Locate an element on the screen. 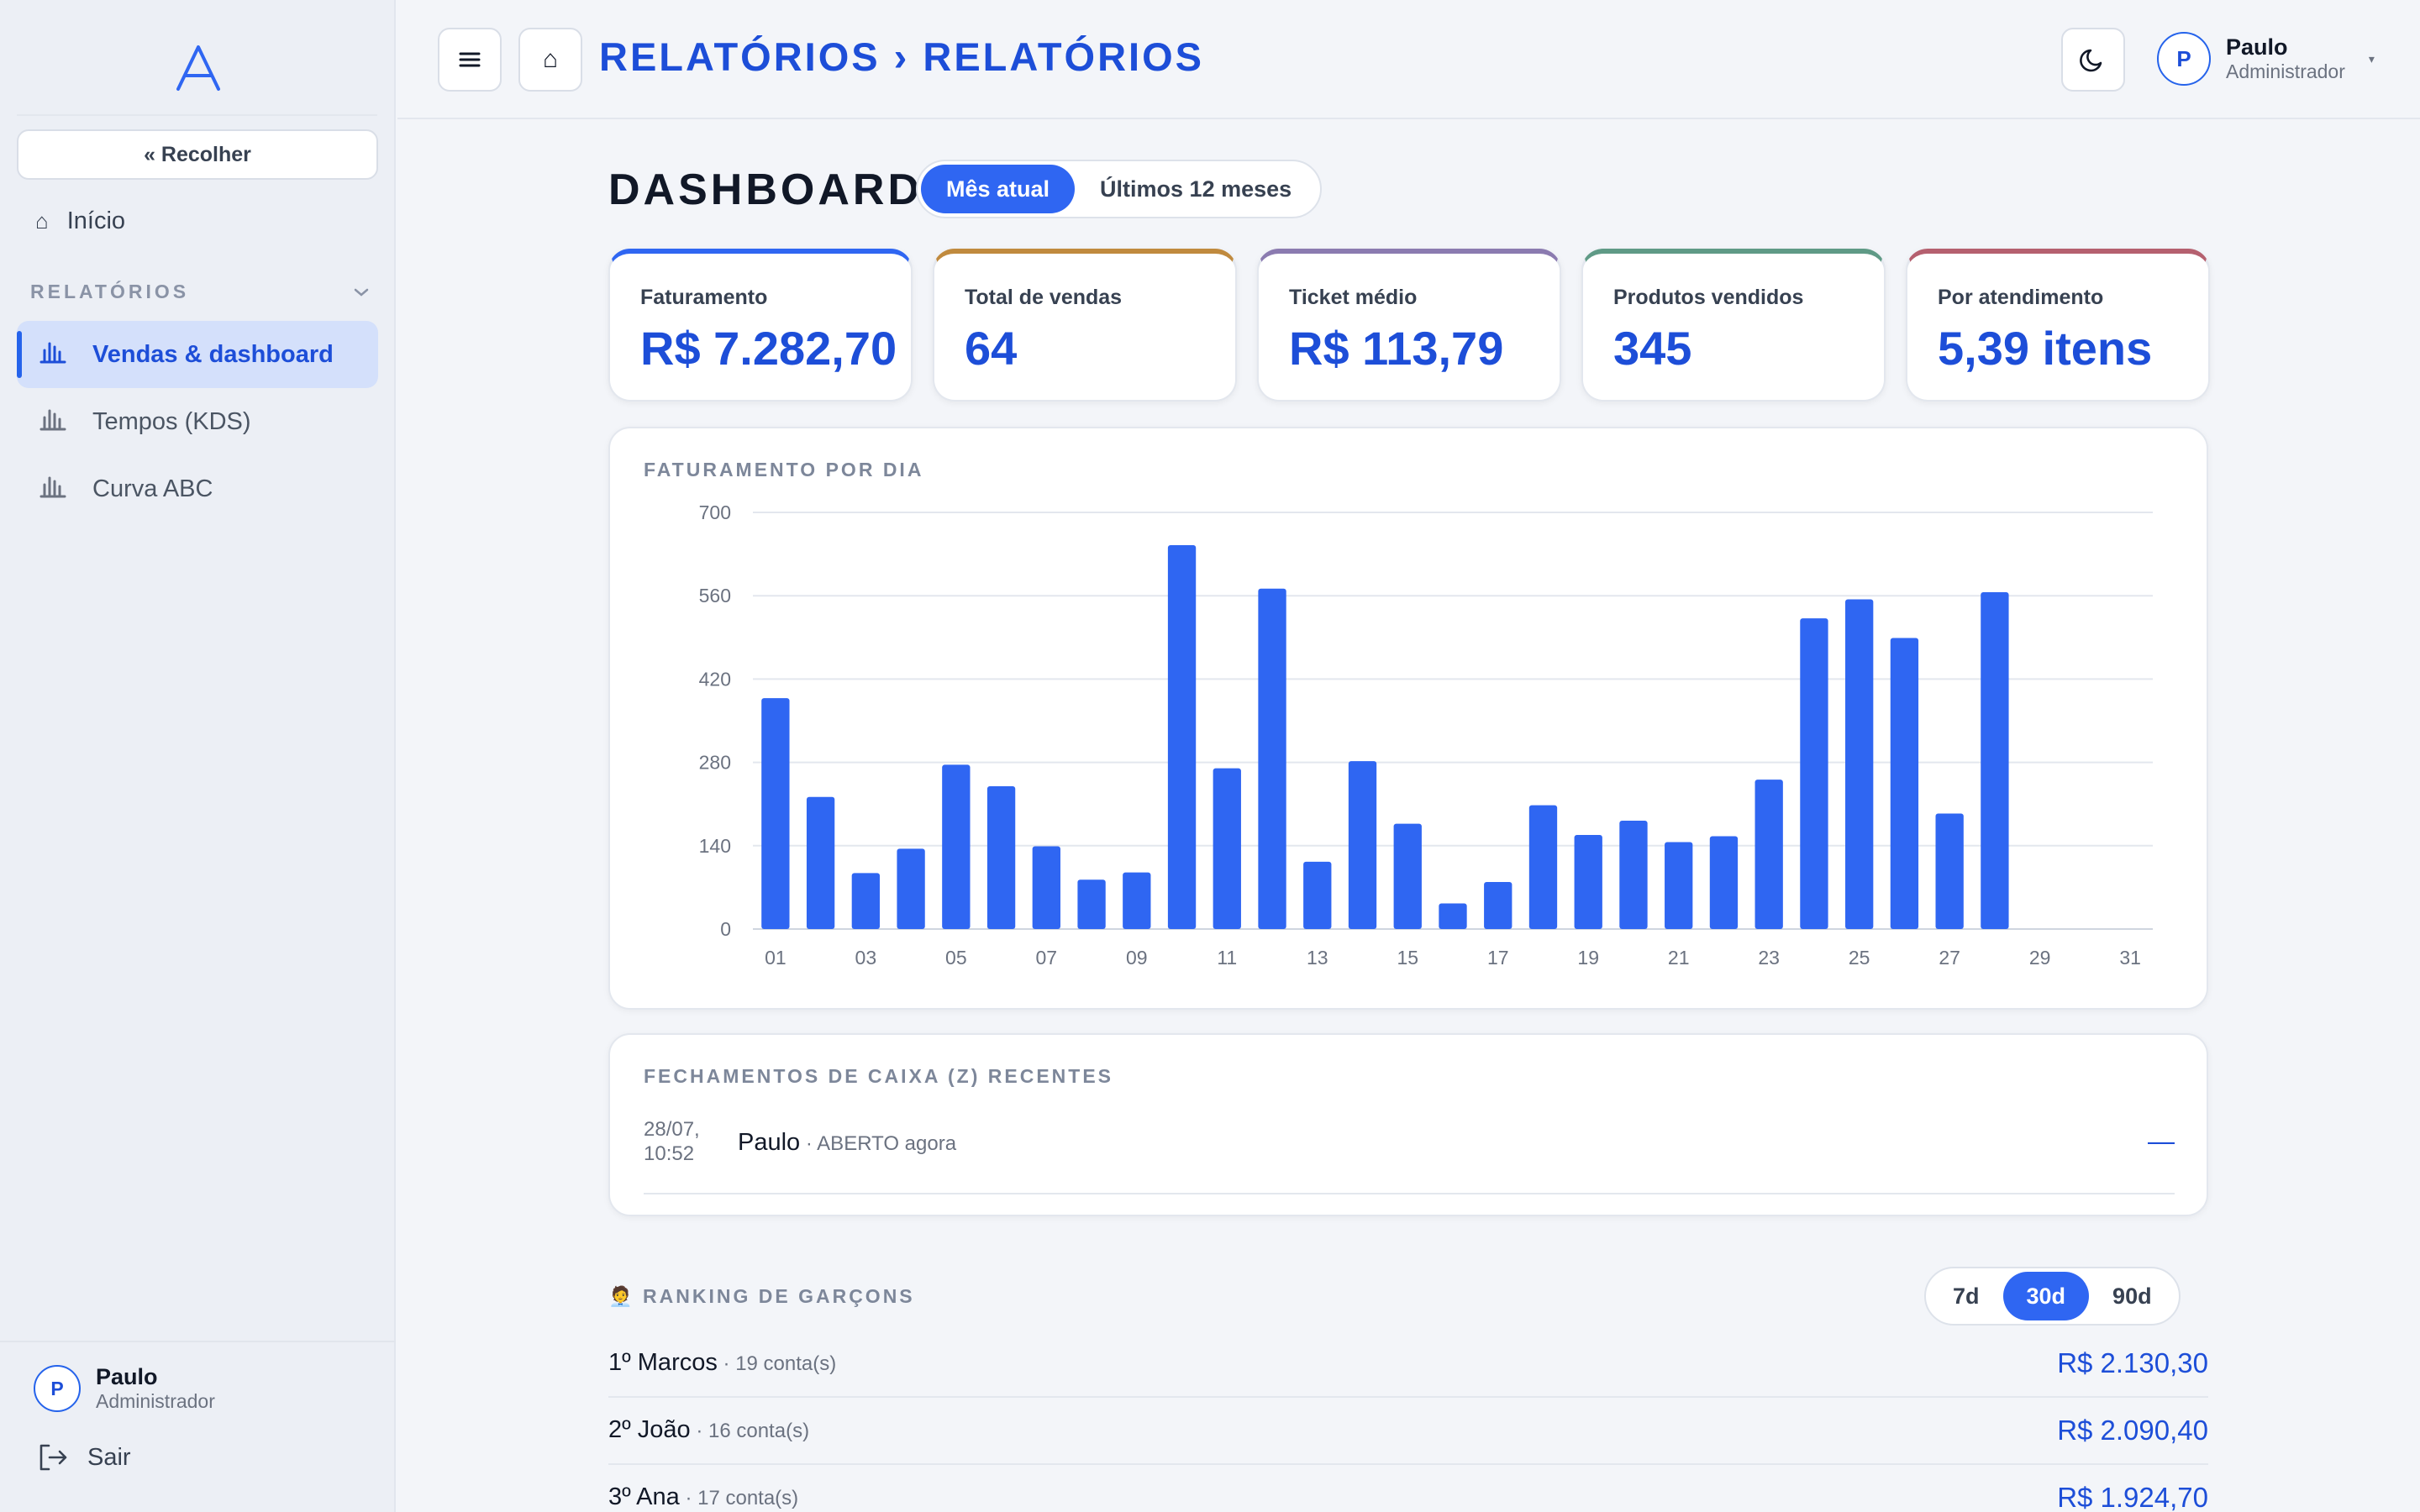 Image resolution: width=2420 pixels, height=1512 pixels. sidebar-section-reports: RELATÓRIOS is located at coordinates (200, 292).